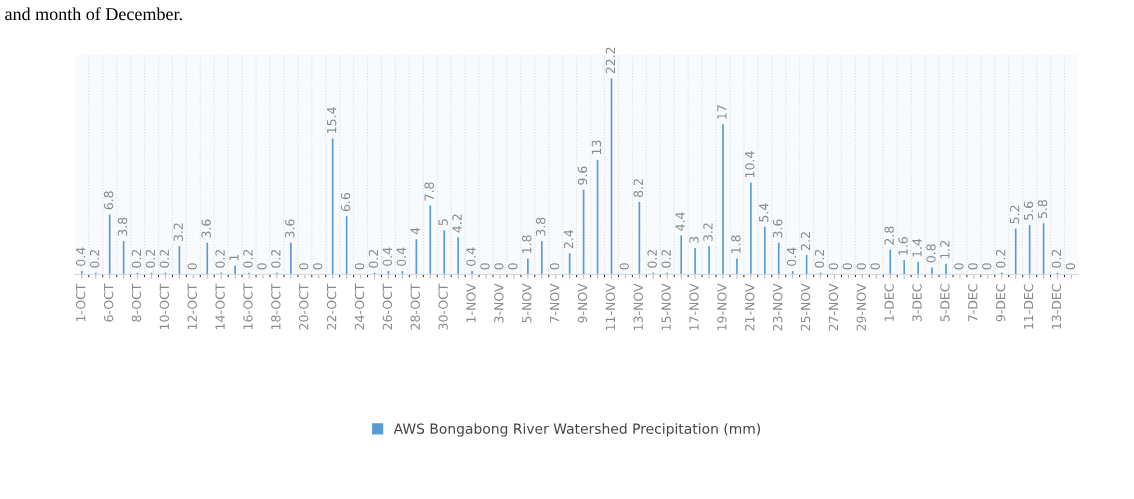 This screenshot has width=1134, height=499. Describe the element at coordinates (1056, 306) in the screenshot. I see `x-tick-label: 13-DEC` at that location.